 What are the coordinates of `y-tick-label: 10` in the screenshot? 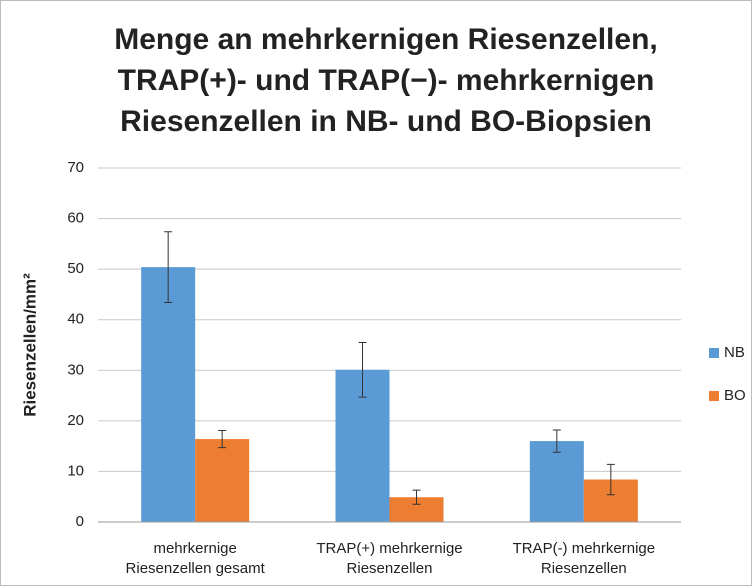 It's located at (75, 470).